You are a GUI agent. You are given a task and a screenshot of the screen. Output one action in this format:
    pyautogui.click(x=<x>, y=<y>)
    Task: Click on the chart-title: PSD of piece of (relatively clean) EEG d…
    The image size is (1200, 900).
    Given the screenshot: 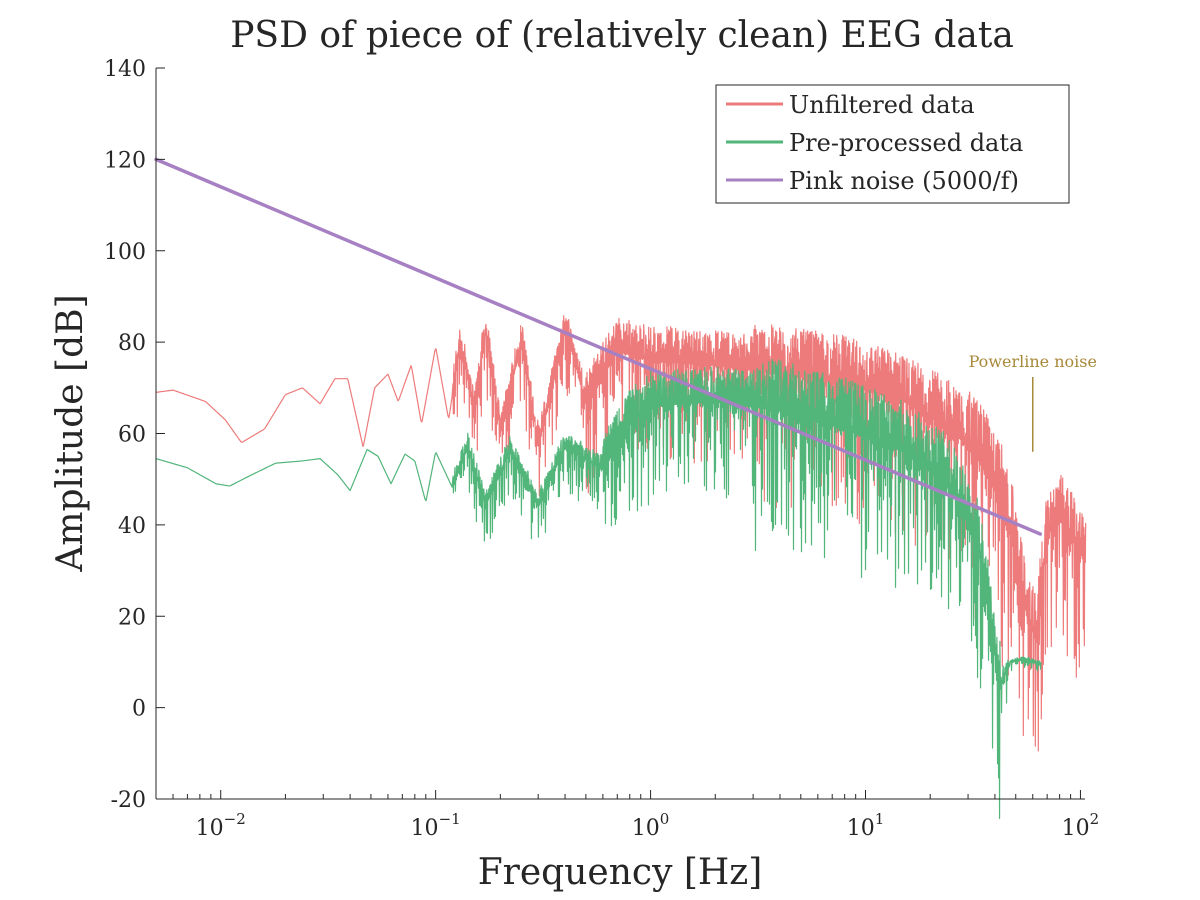 What is the action you would take?
    pyautogui.click(x=622, y=35)
    